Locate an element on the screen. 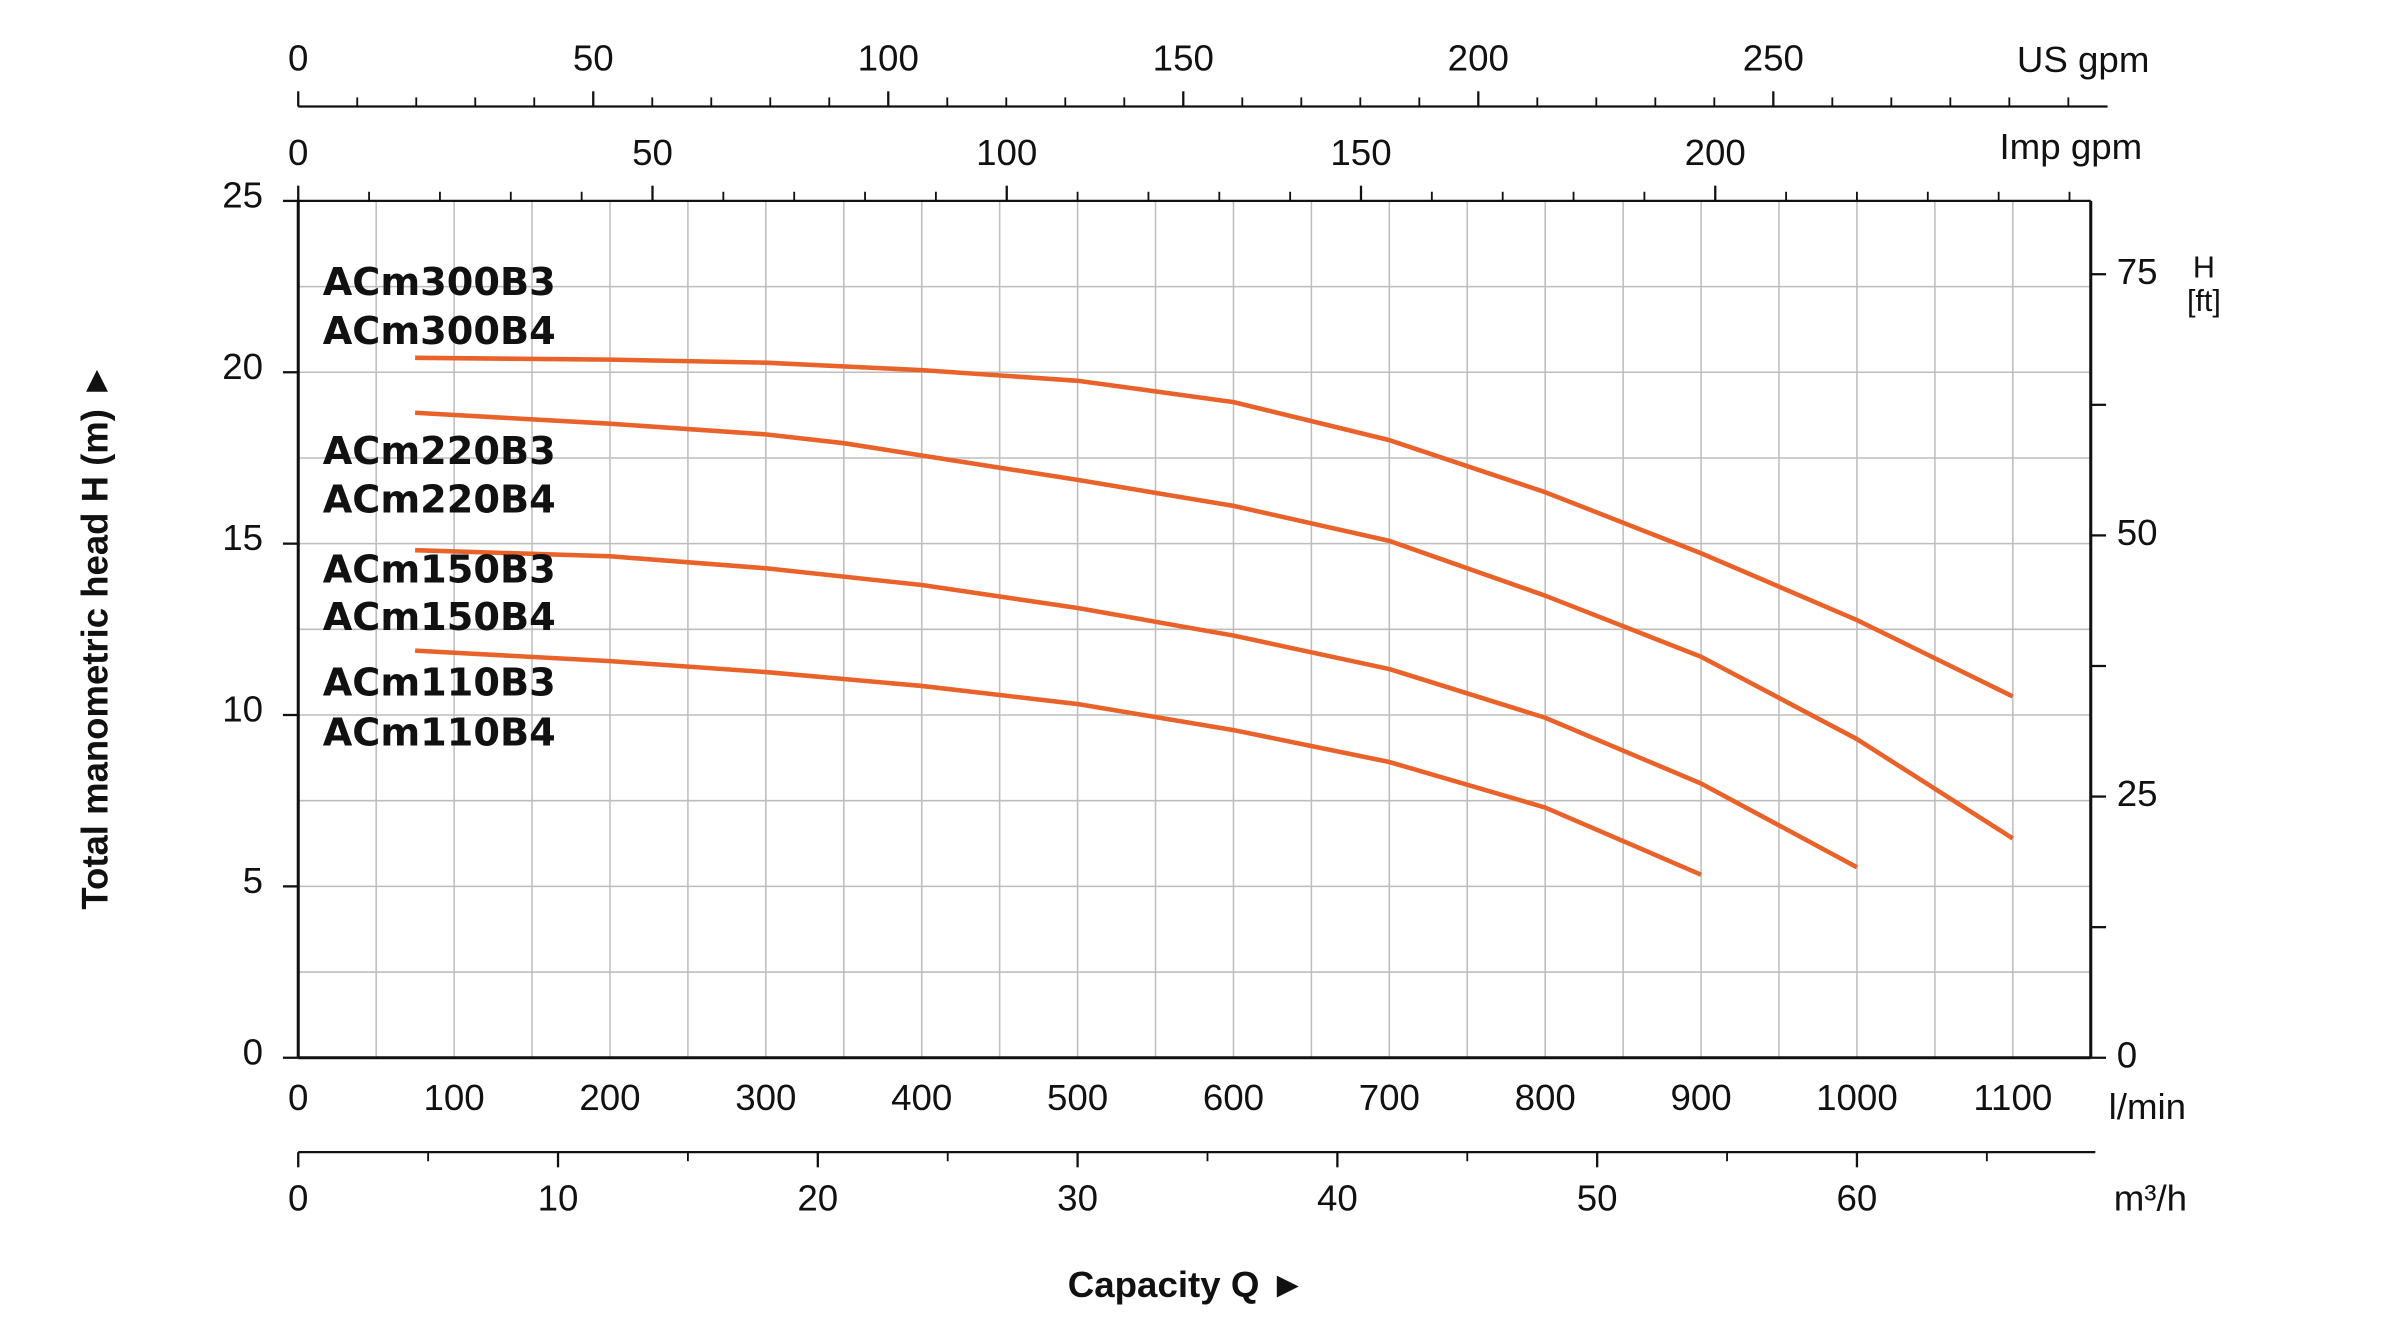 This screenshot has height=1318, width=2389. series-label: ACm150B4 is located at coordinates (439, 617).